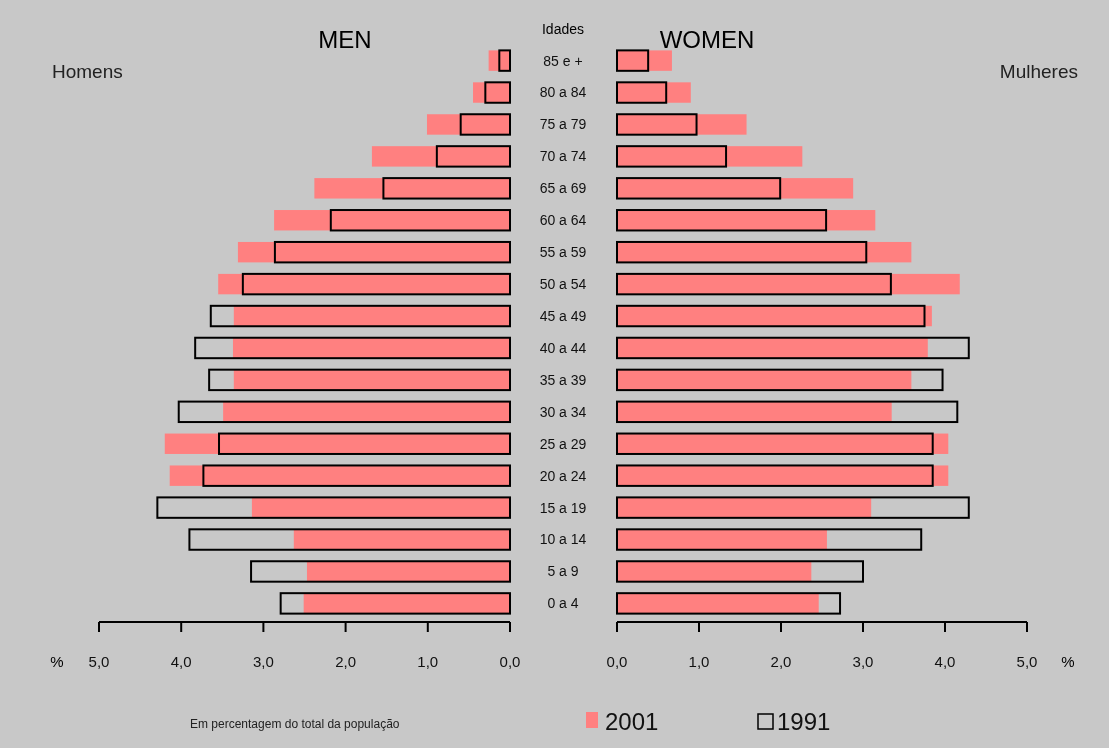 The width and height of the screenshot is (1109, 748). What do you see at coordinates (563, 252) in the screenshot?
I see `y-tick-label: 55 a 59` at bounding box center [563, 252].